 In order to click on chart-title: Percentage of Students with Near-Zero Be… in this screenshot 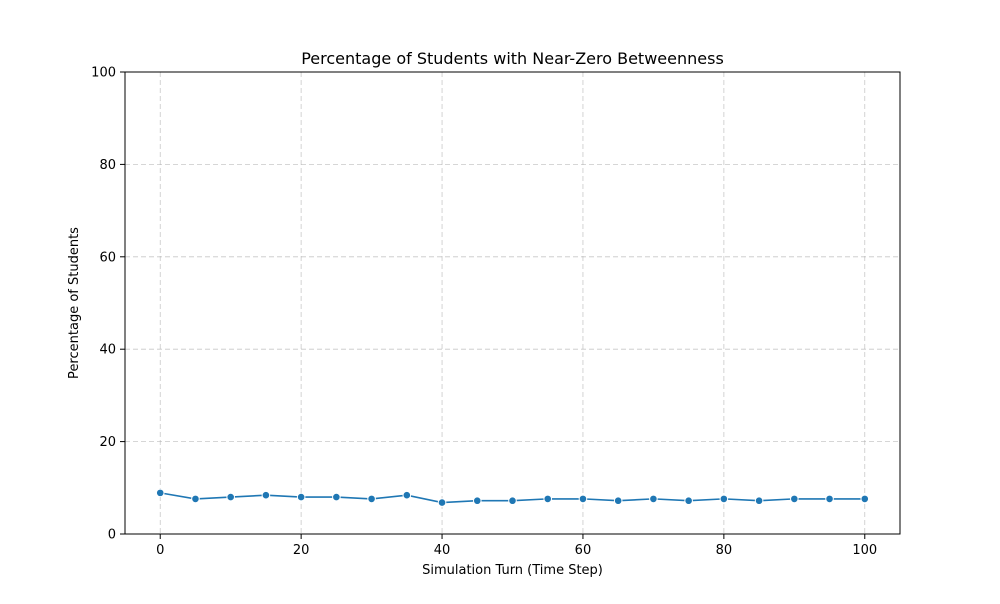, I will do `click(512, 58)`.